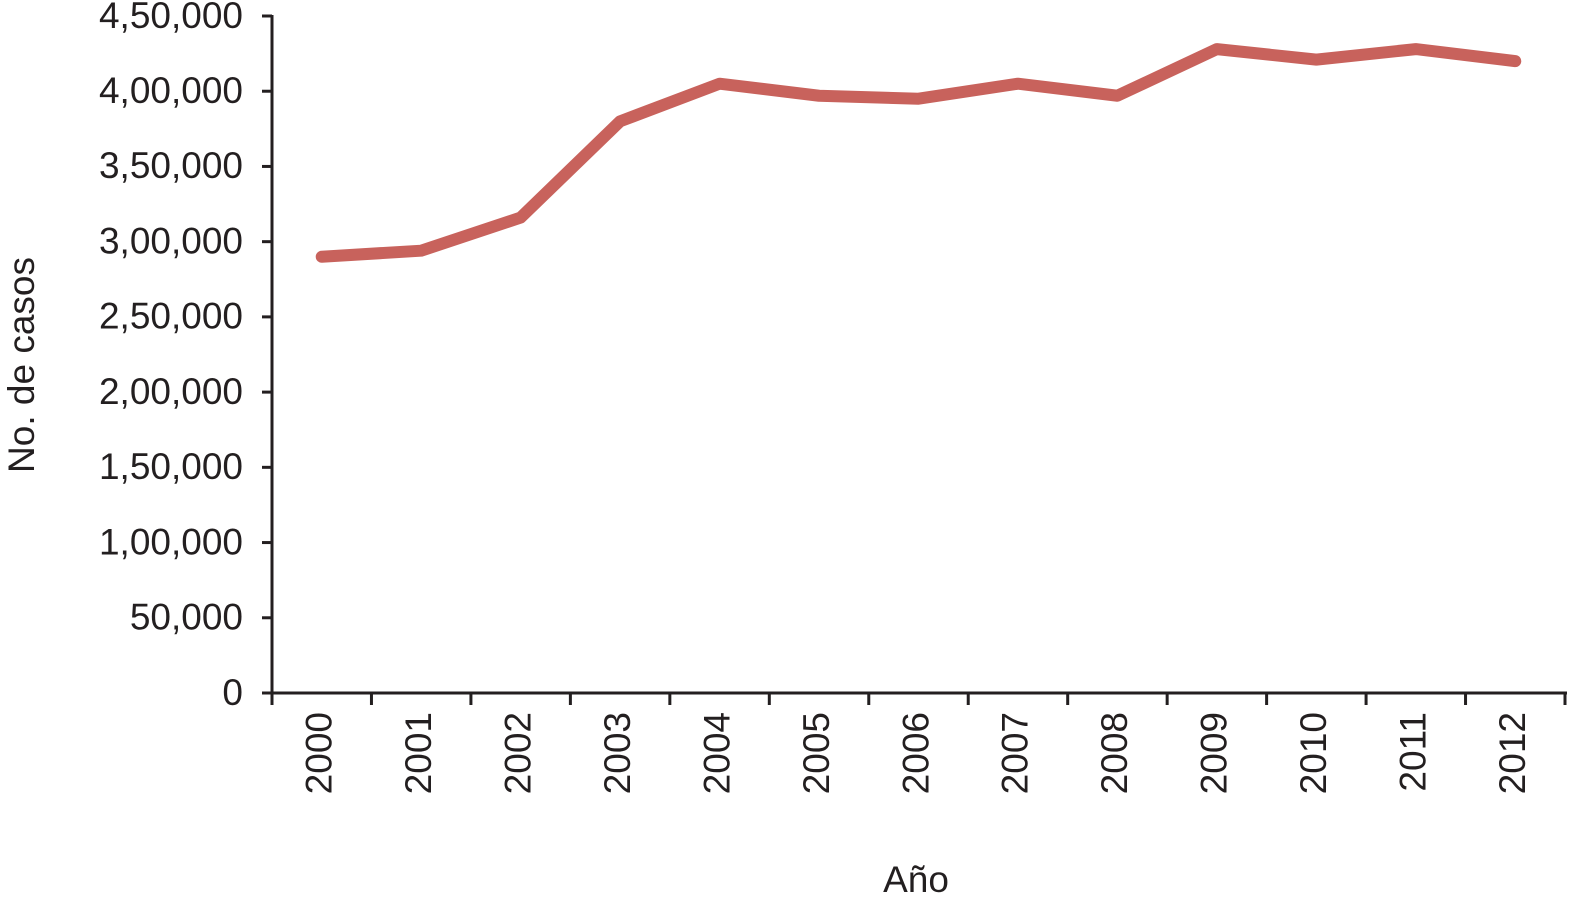 This screenshot has height=917, width=1581. I want to click on y-tick-label: 4,00,000, so click(171, 90).